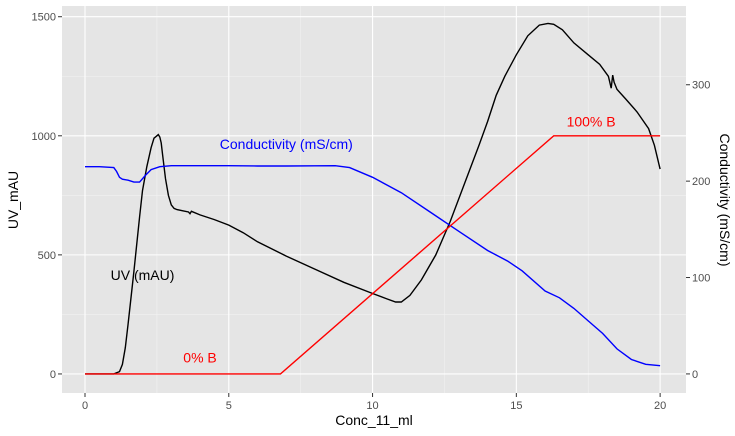 This screenshot has height=436, width=735. I want to click on annotation-uv-label: UV (mAU), so click(143, 275).